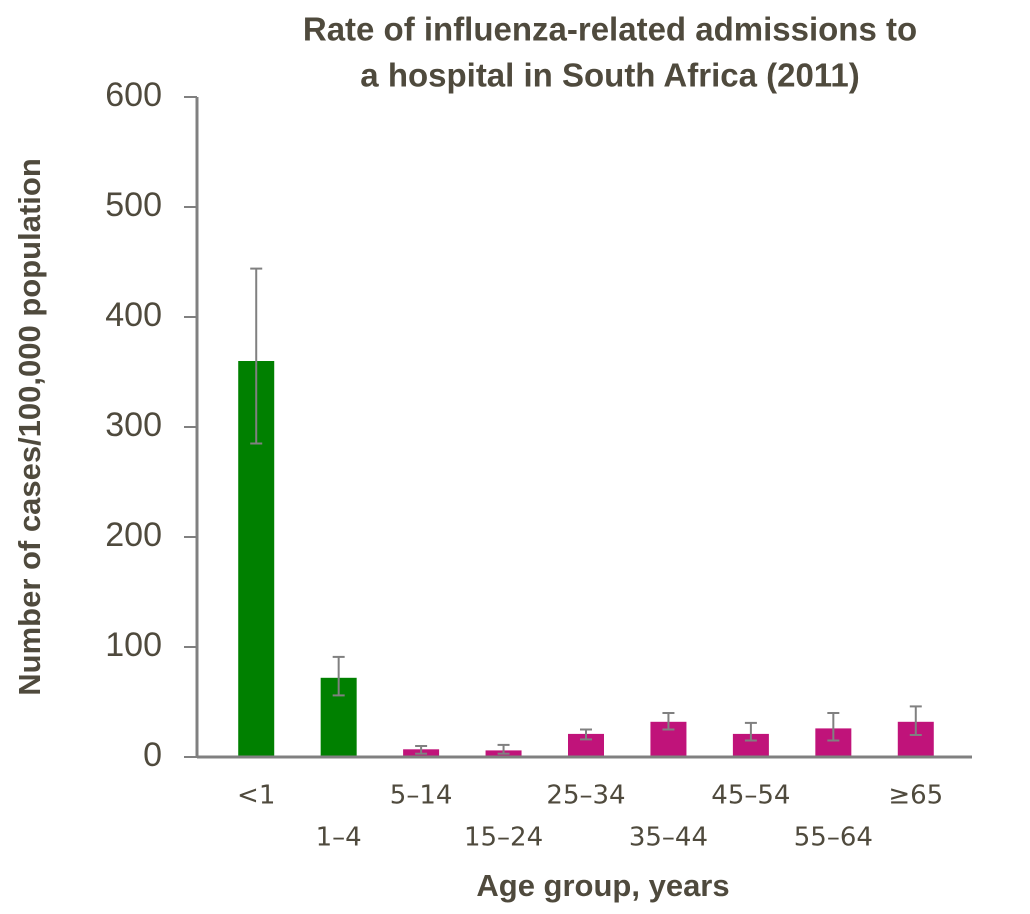 This screenshot has width=1030, height=914. I want to click on y-tick-label: 200, so click(133, 535).